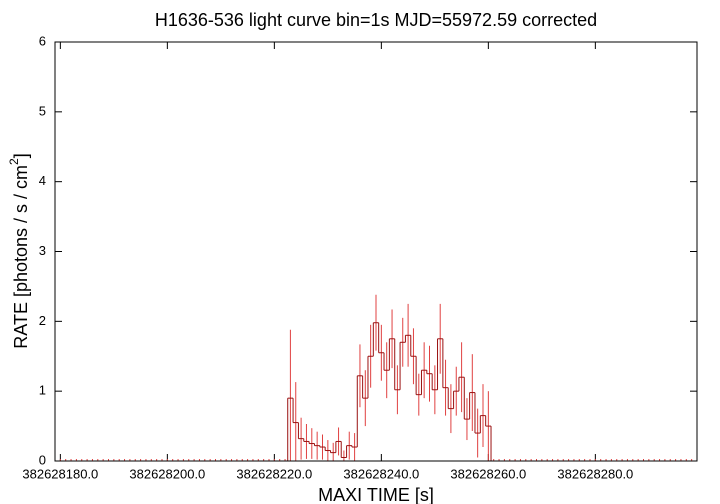  What do you see at coordinates (21, 257) in the screenshot?
I see `y-axis-label-part: RATE [photons / s / cm` at bounding box center [21, 257].